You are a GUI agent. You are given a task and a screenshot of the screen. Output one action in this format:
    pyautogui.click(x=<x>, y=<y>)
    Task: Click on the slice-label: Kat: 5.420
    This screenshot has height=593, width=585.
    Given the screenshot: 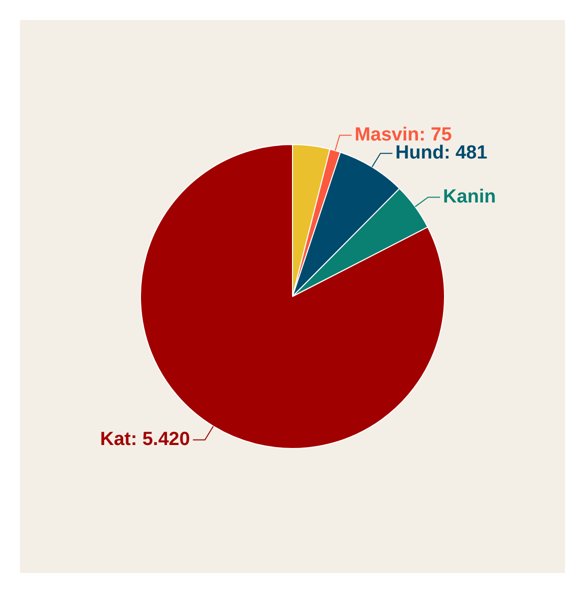 What is the action you would take?
    pyautogui.click(x=145, y=439)
    